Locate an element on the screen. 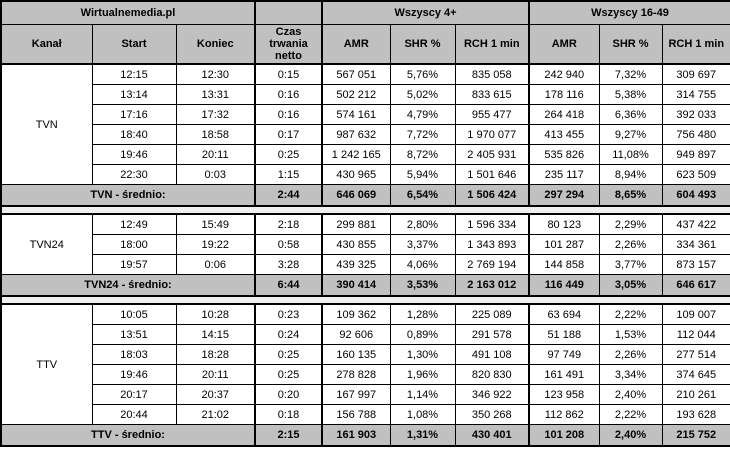 The width and height of the screenshot is (730, 449). cell-rch-16-49: 873 157 is located at coordinates (695, 264).